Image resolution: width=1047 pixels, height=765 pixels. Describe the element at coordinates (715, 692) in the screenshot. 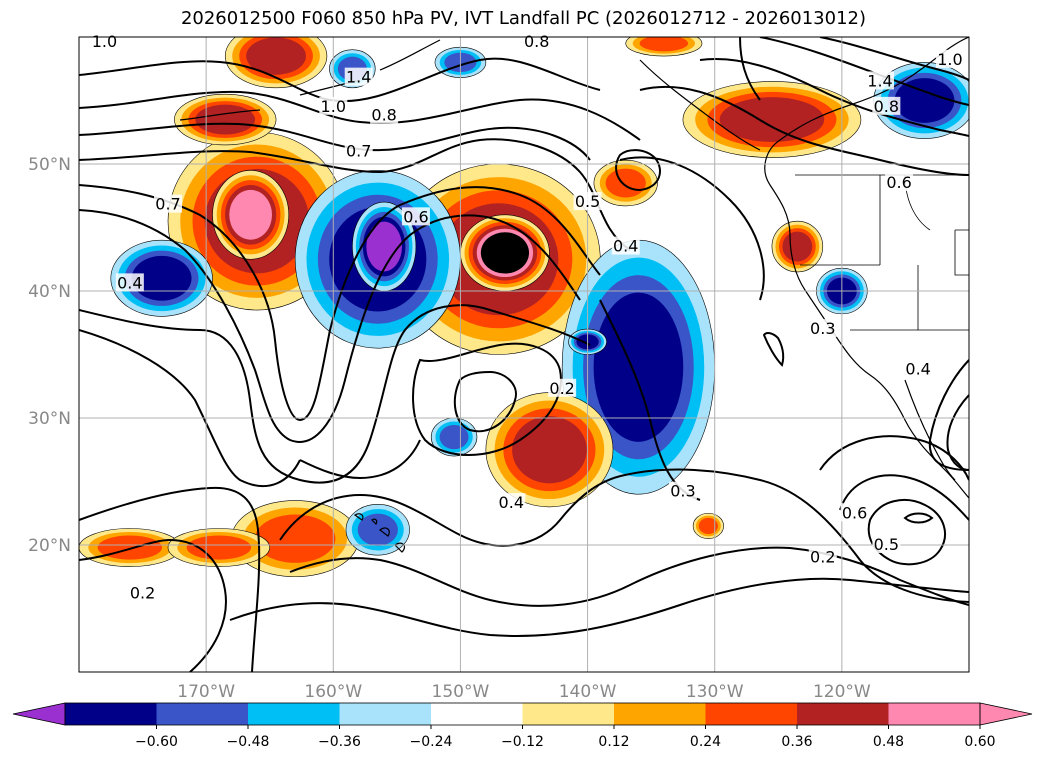

I see `lon-tick-label: 130°W` at that location.